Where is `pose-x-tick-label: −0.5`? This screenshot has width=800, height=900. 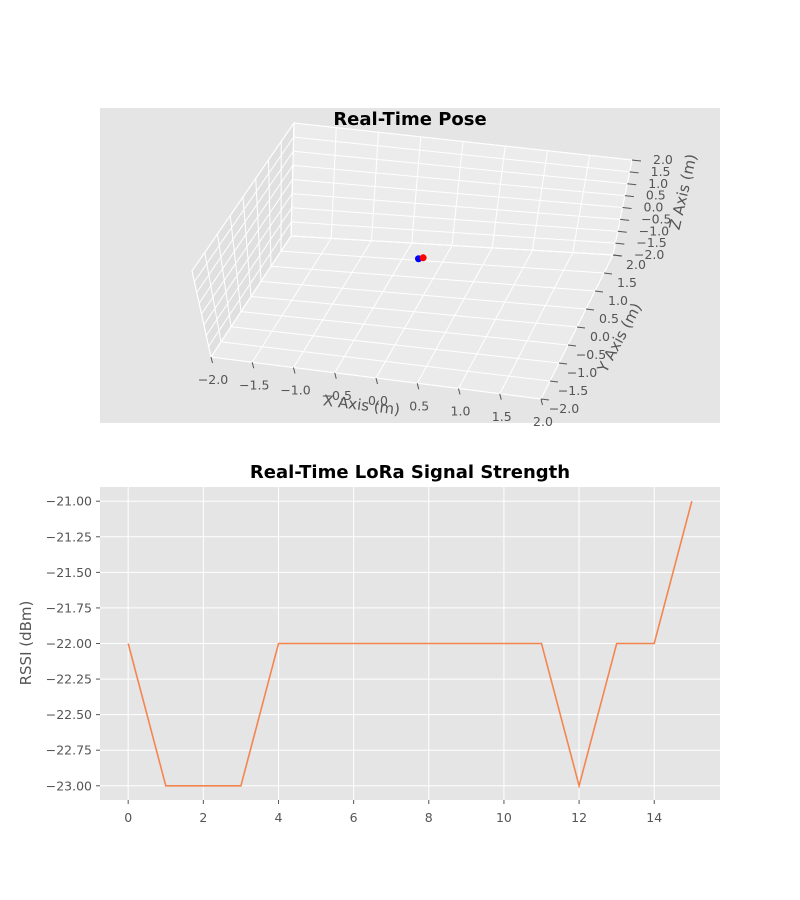 pose-x-tick-label: −0.5 is located at coordinates (337, 395).